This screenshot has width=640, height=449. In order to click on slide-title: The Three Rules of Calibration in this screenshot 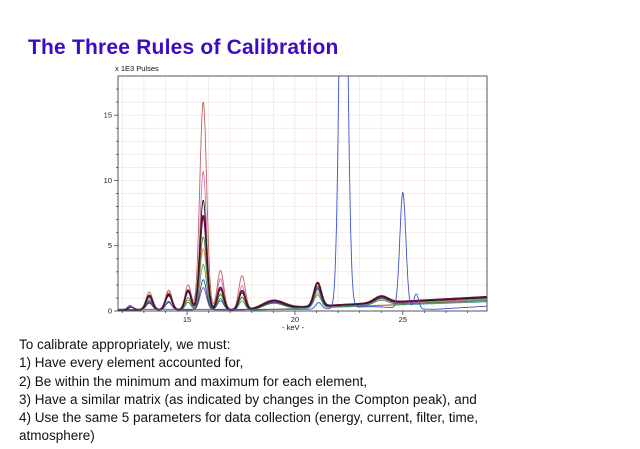, I will do `click(183, 47)`.